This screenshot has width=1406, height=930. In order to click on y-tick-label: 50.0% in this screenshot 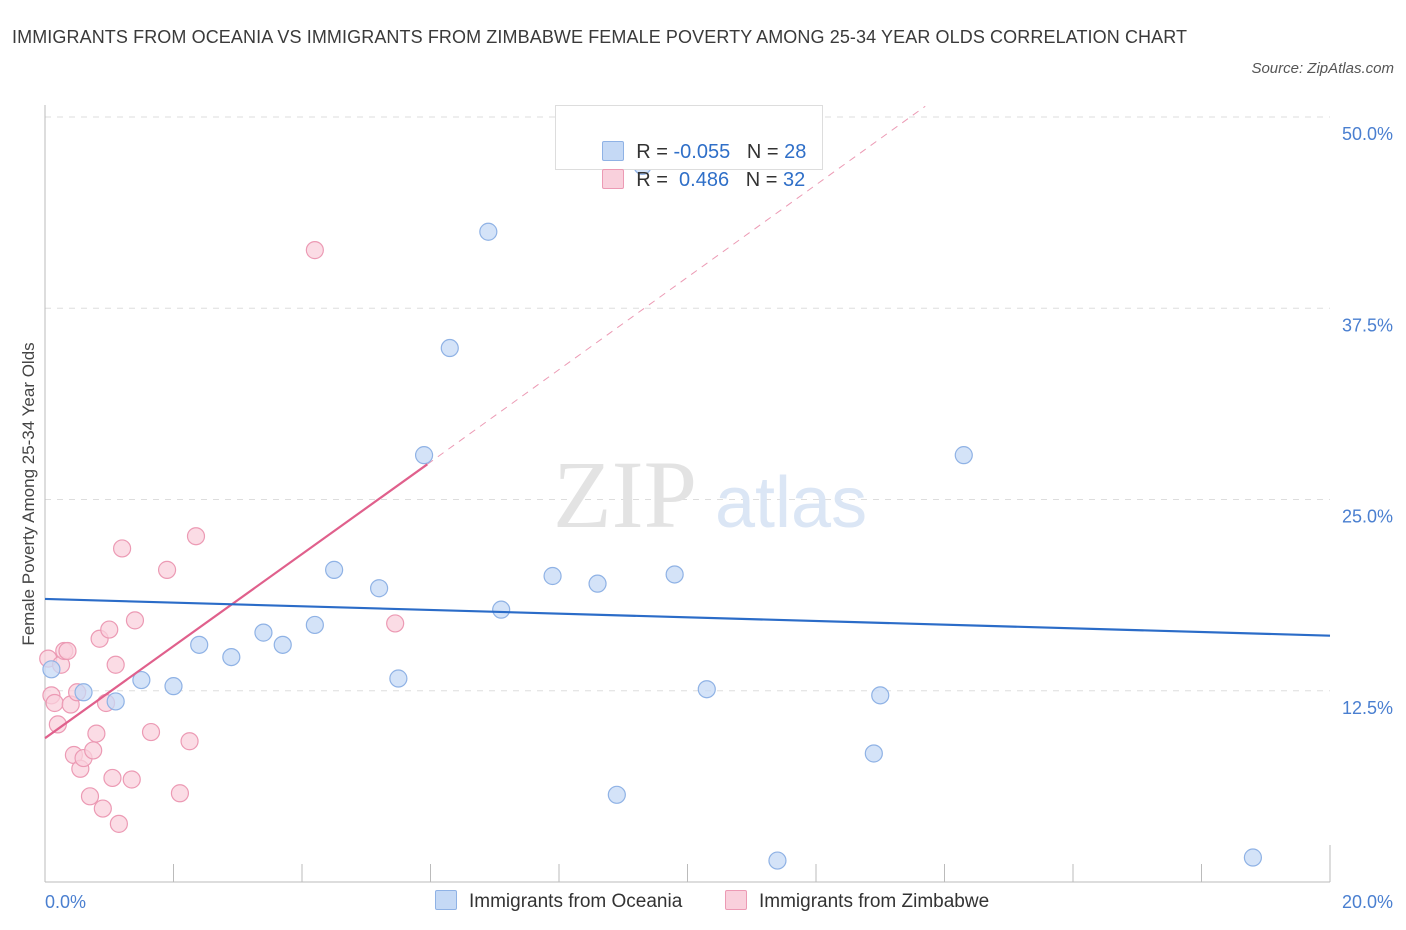, I will do `click(1367, 134)`.